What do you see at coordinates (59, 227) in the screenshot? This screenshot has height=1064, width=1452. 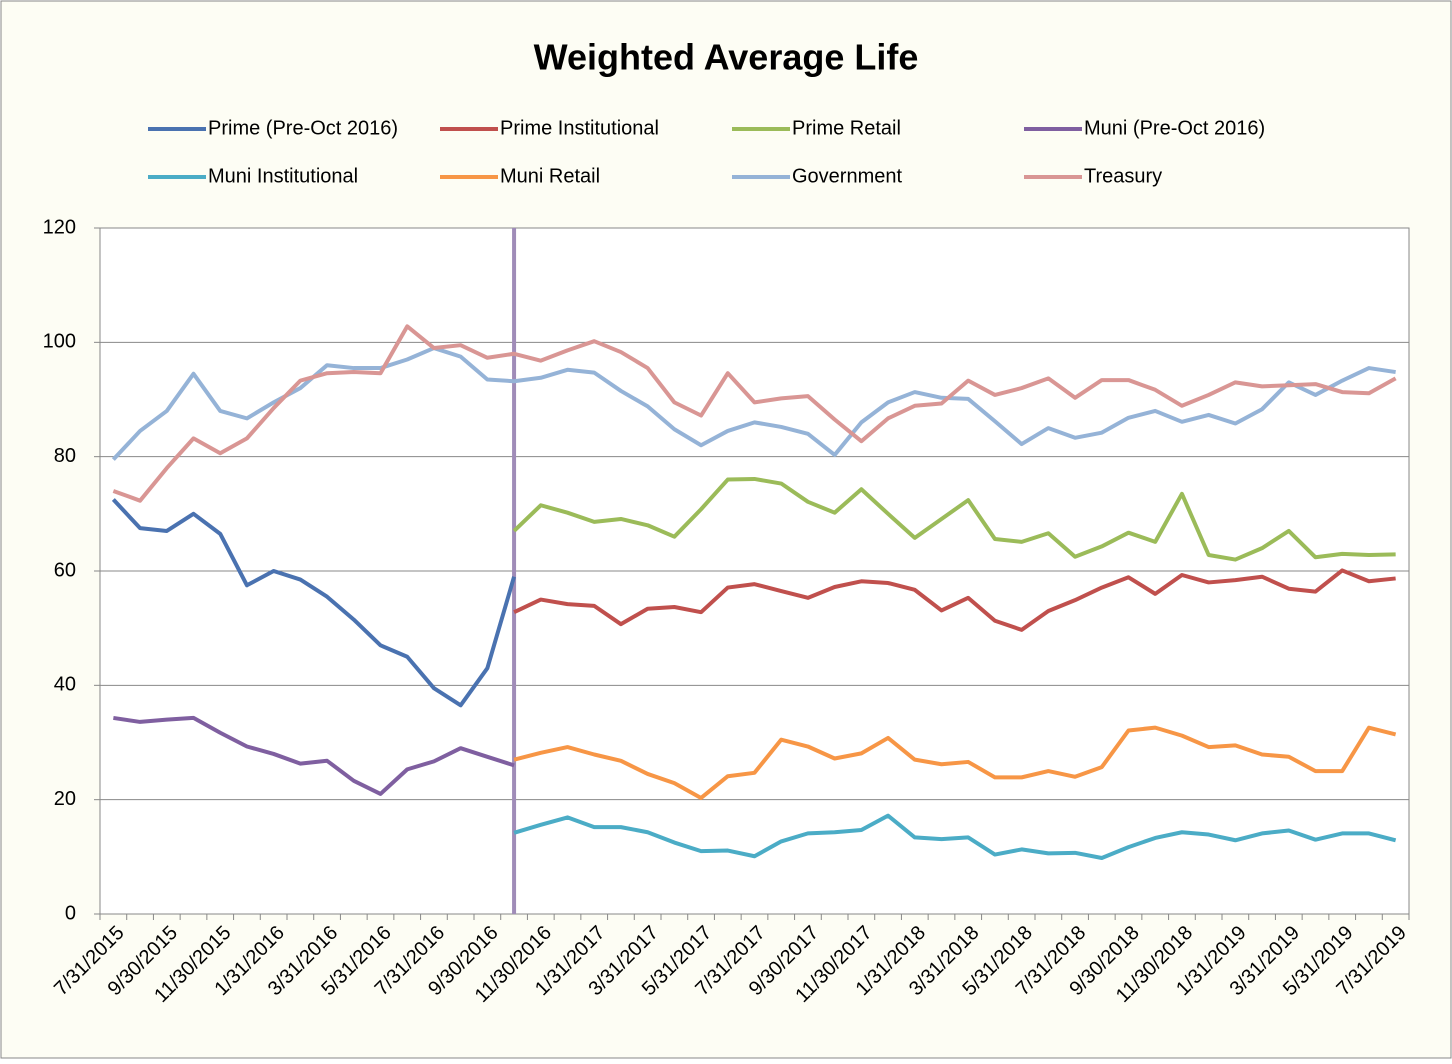 I see `y-tick-label: 120` at bounding box center [59, 227].